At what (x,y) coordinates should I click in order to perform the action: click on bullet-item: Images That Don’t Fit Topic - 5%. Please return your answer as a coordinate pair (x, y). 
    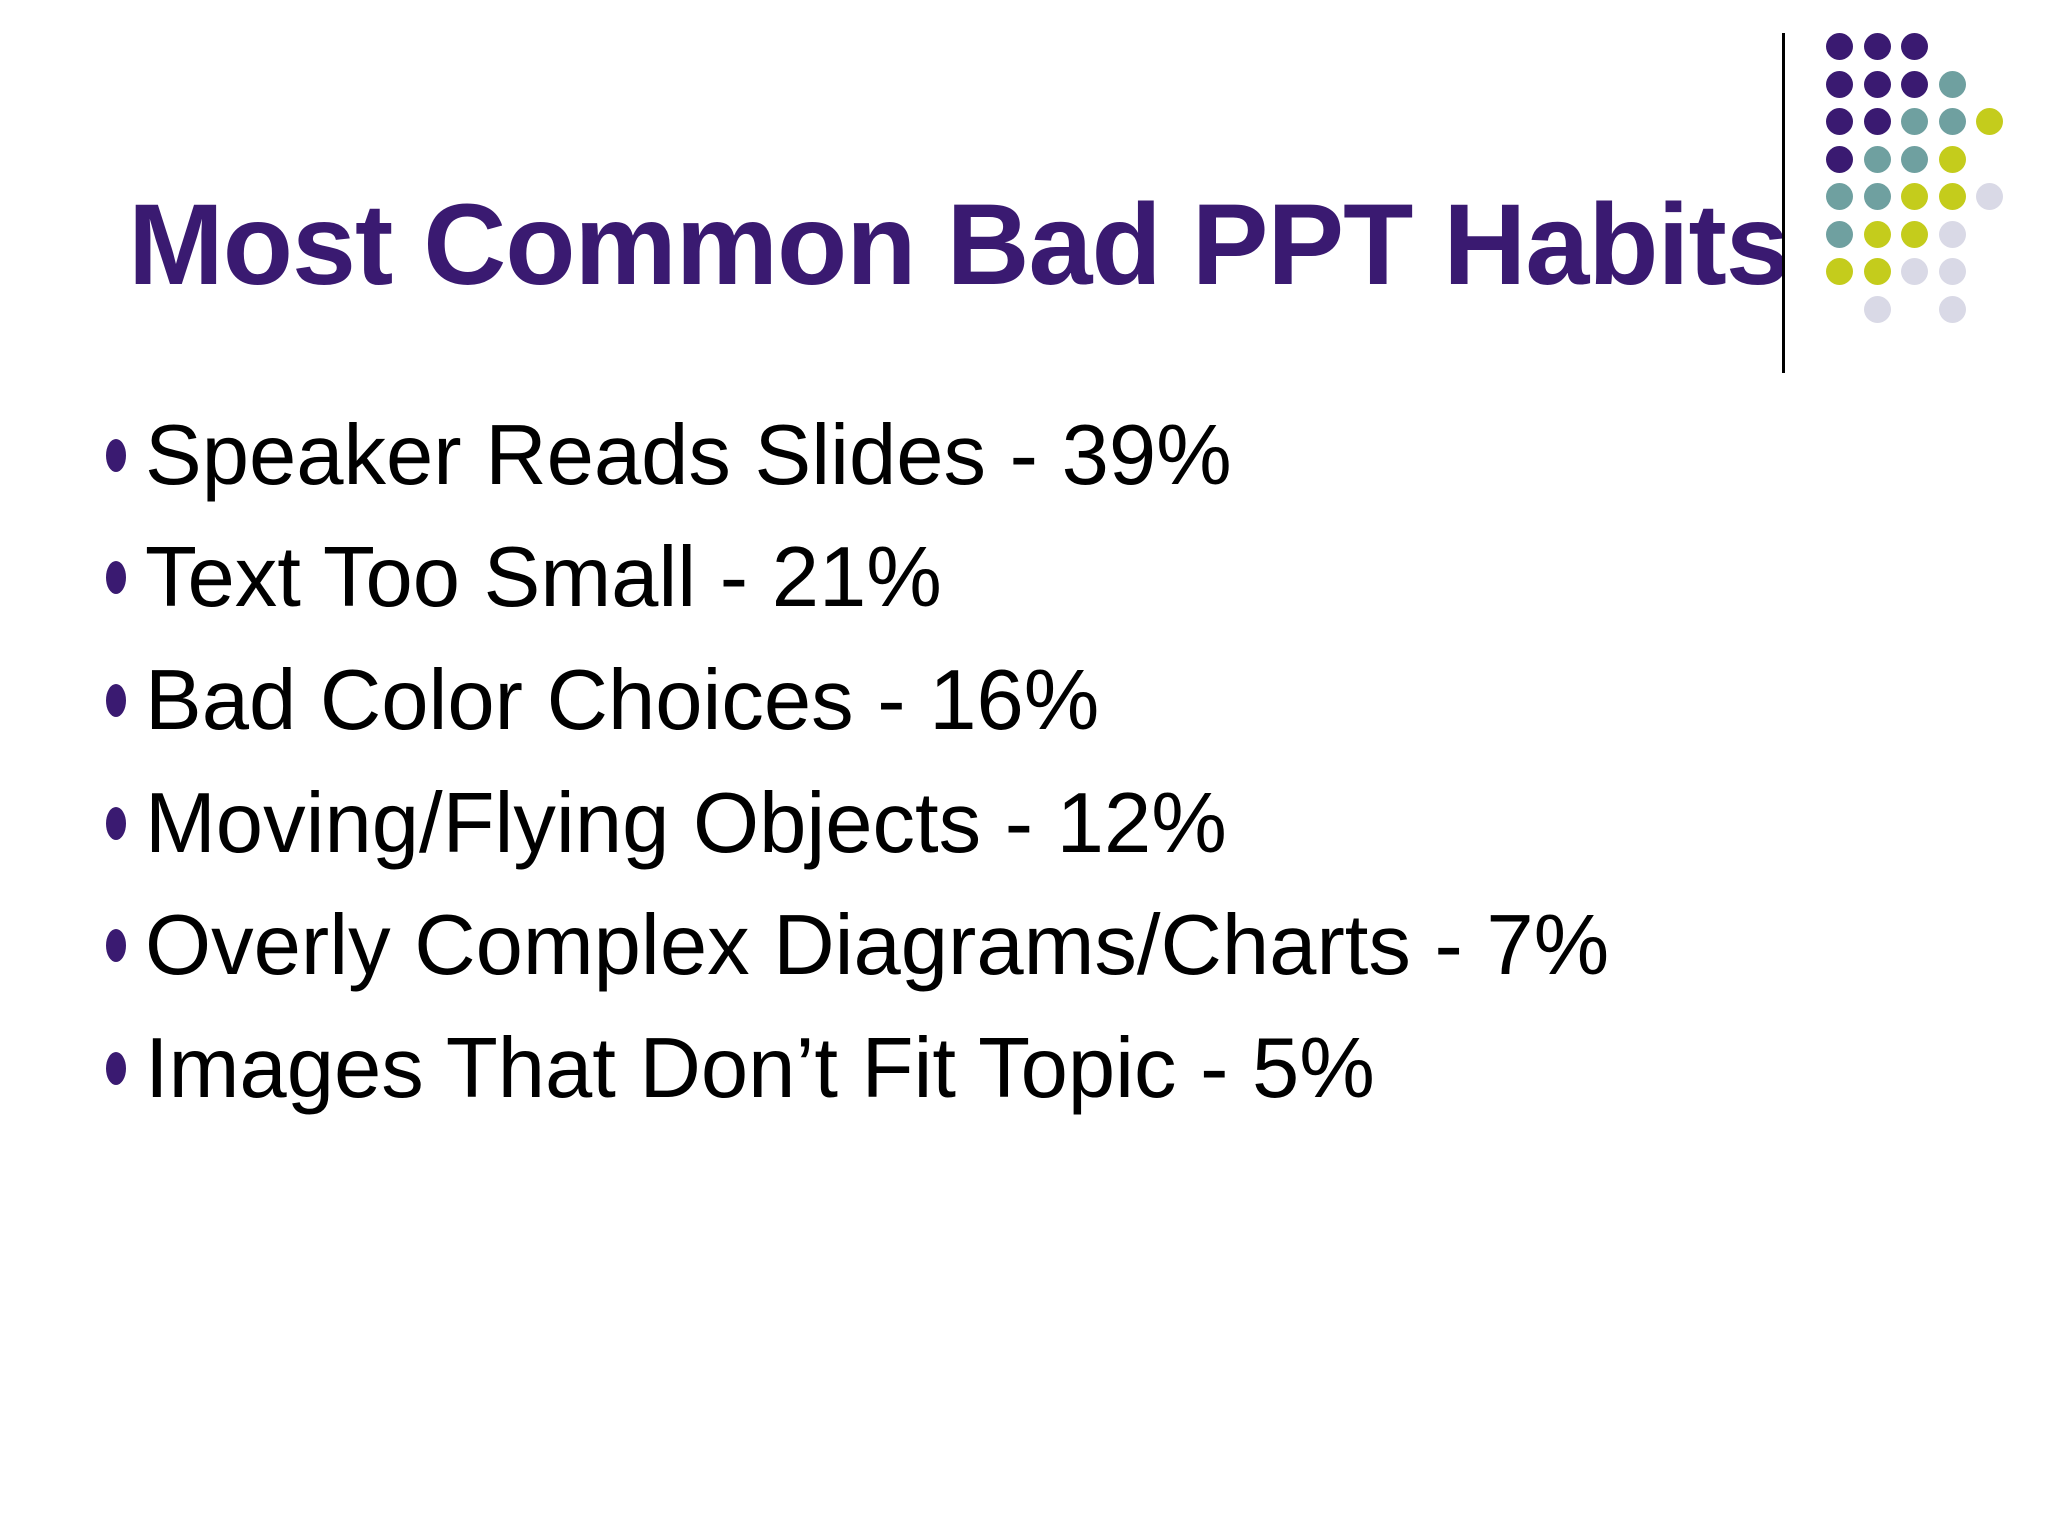
    Looking at the image, I should click on (857, 1068).